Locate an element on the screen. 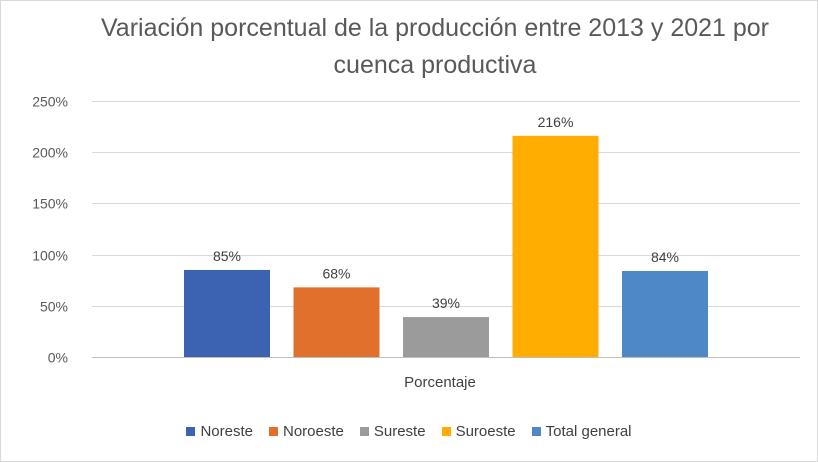 This screenshot has width=818, height=462. bar-suroeste is located at coordinates (555, 246).